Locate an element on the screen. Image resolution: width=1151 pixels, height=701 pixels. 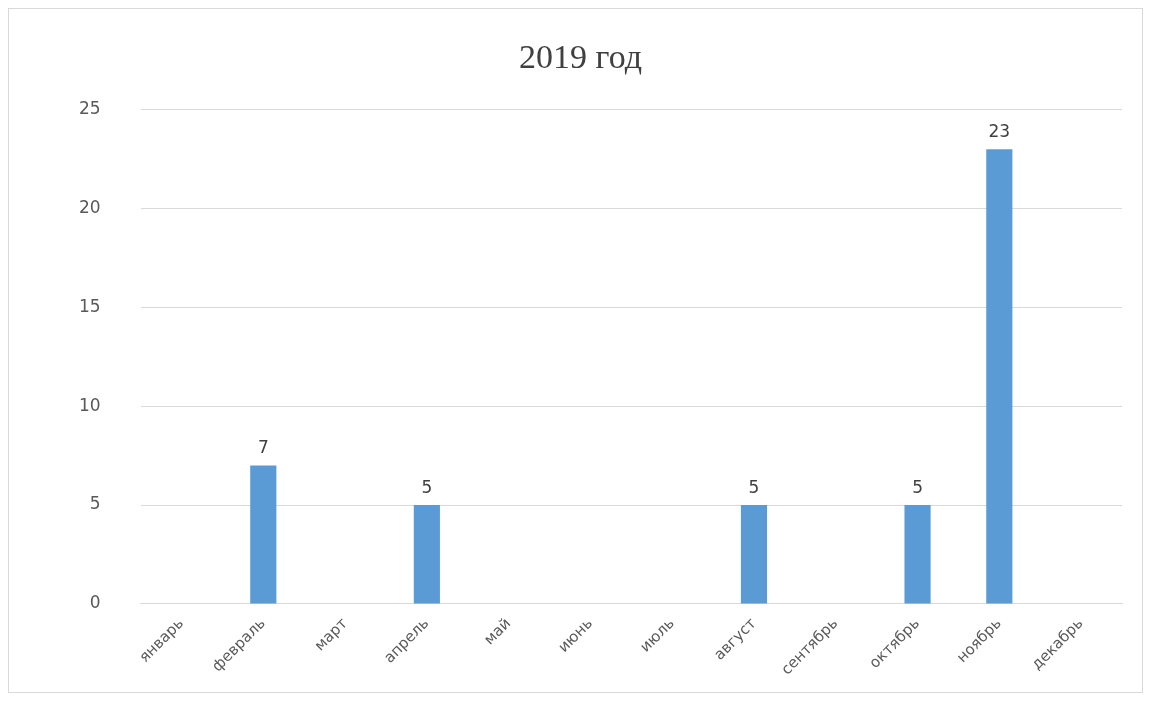
y-tick-label: 10 is located at coordinates (89, 404).